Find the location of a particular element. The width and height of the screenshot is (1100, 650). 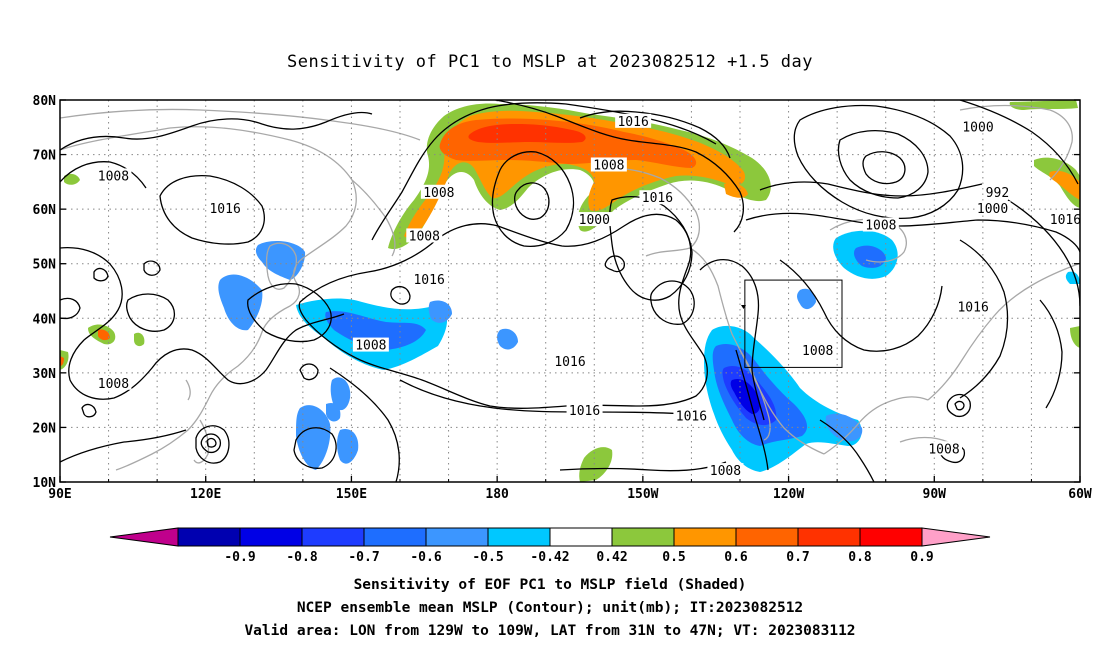

contour-label: 992 is located at coordinates (997, 193).